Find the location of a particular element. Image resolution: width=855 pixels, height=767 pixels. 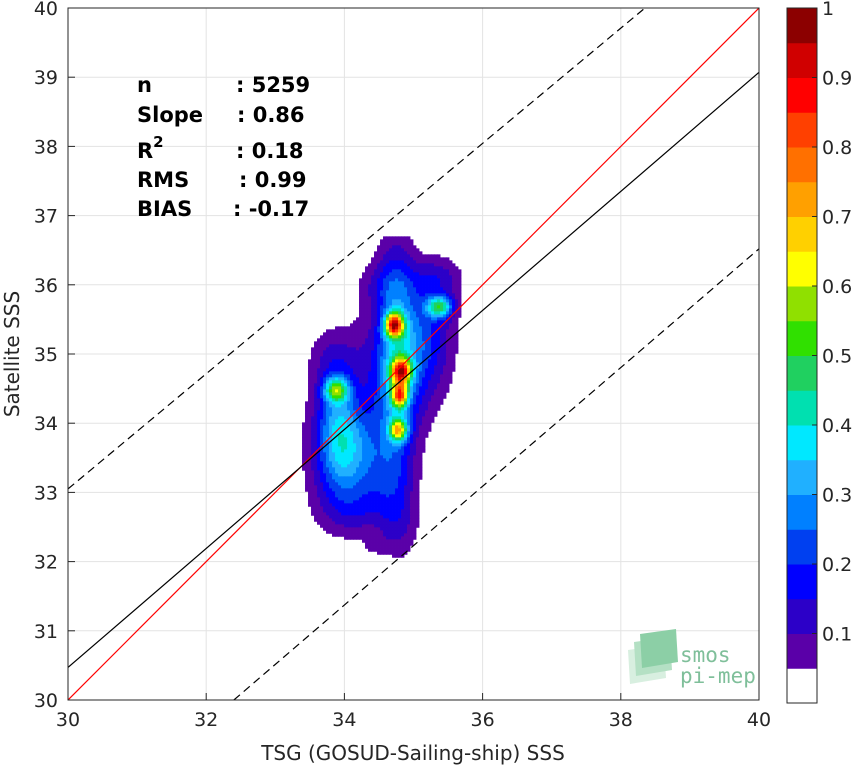

x-tick-label: 32 is located at coordinates (206, 720).